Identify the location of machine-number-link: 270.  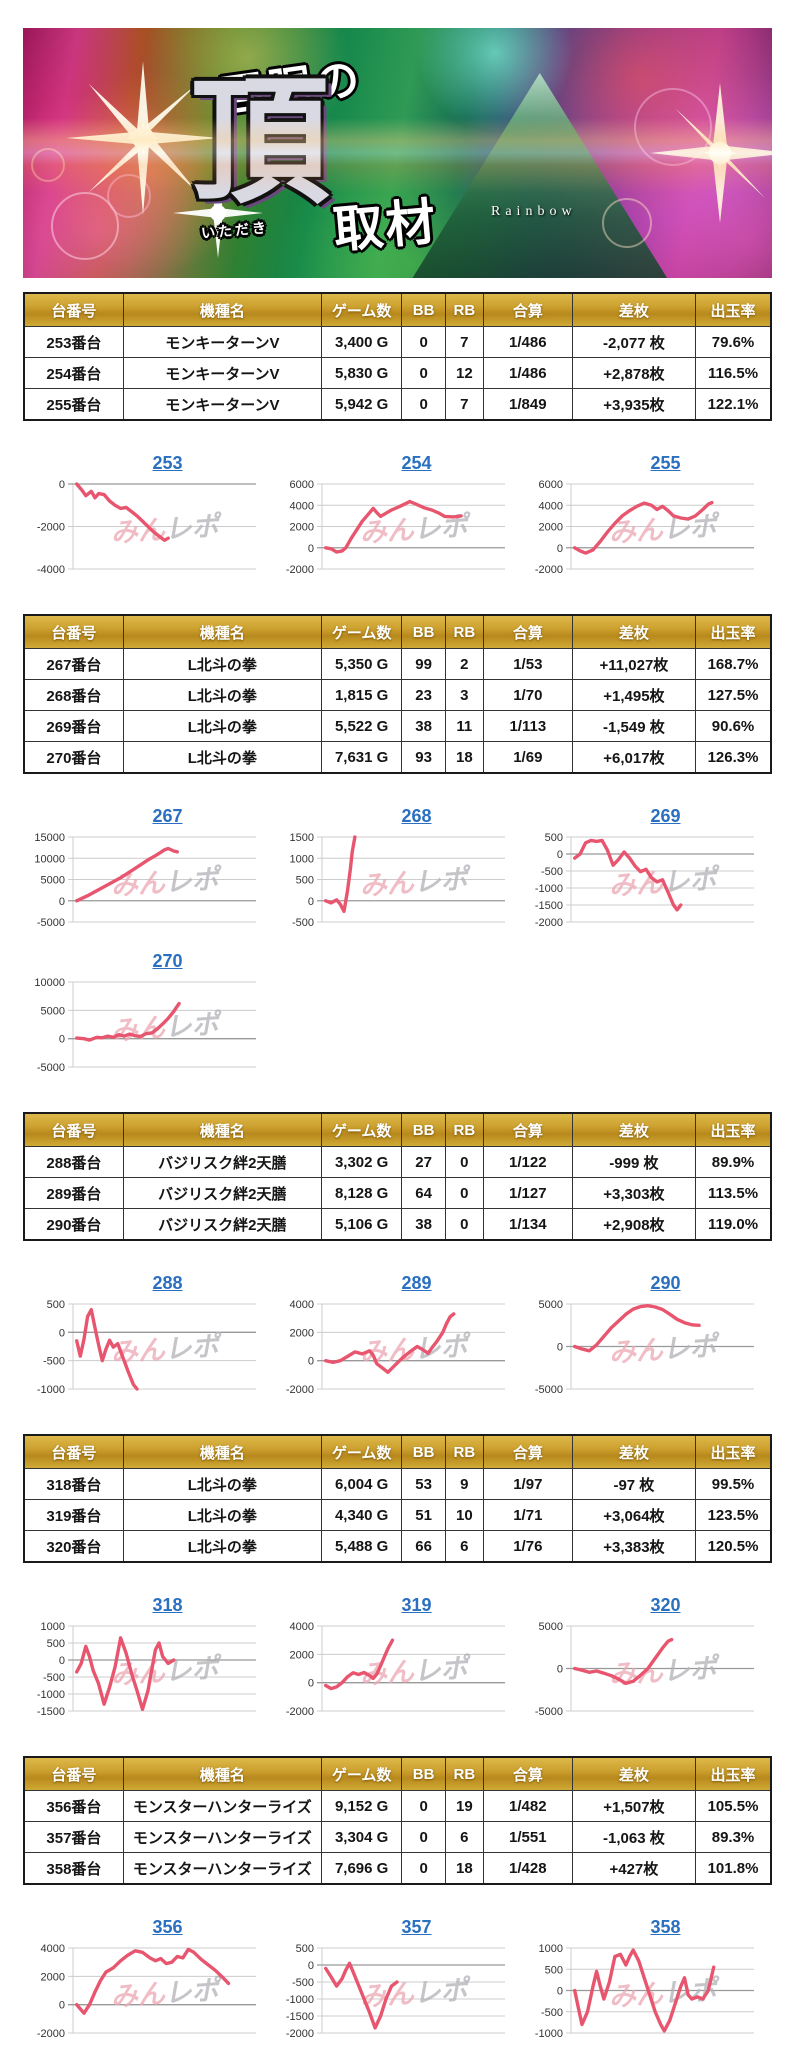
(167, 961).